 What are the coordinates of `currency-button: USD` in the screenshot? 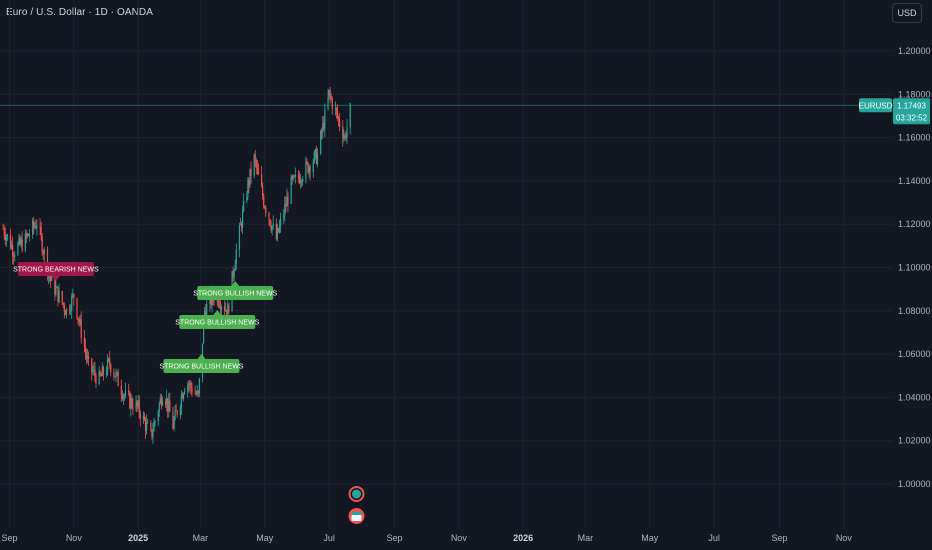 It's located at (907, 13).